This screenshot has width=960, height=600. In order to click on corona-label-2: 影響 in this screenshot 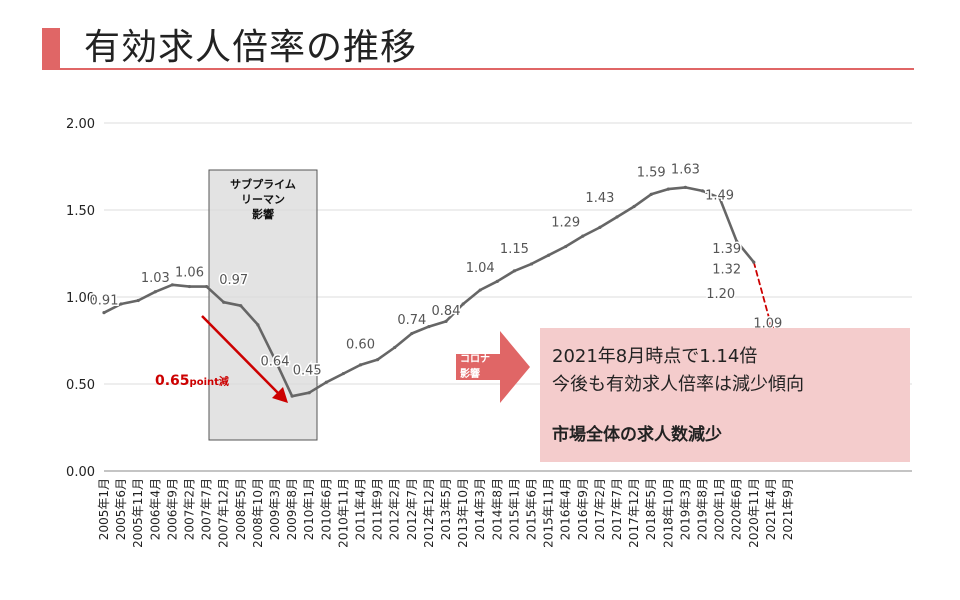, I will do `click(470, 373)`.